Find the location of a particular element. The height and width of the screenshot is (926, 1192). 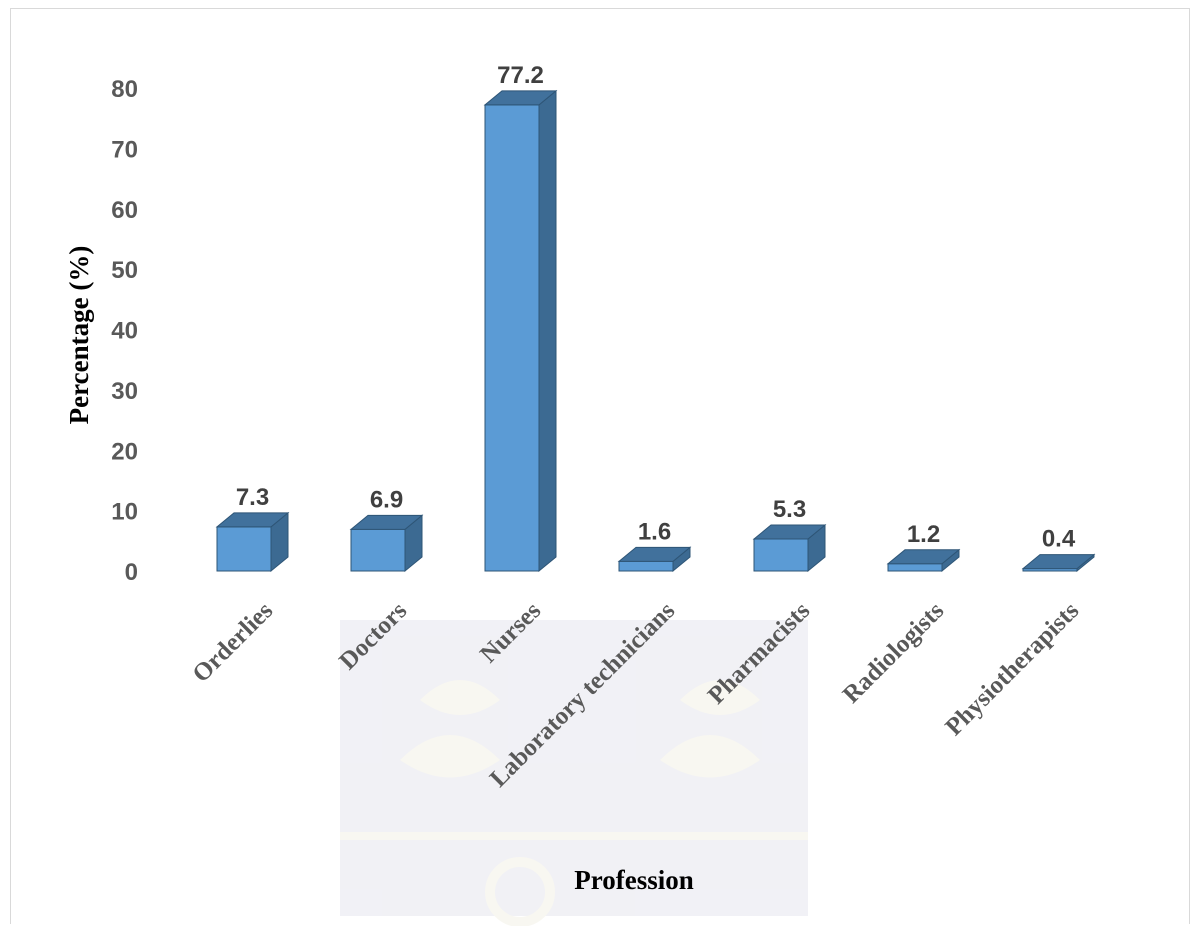

y-axis-ticks: 0 10 20 30 40 50 60 70 80 is located at coordinates (124, 331).